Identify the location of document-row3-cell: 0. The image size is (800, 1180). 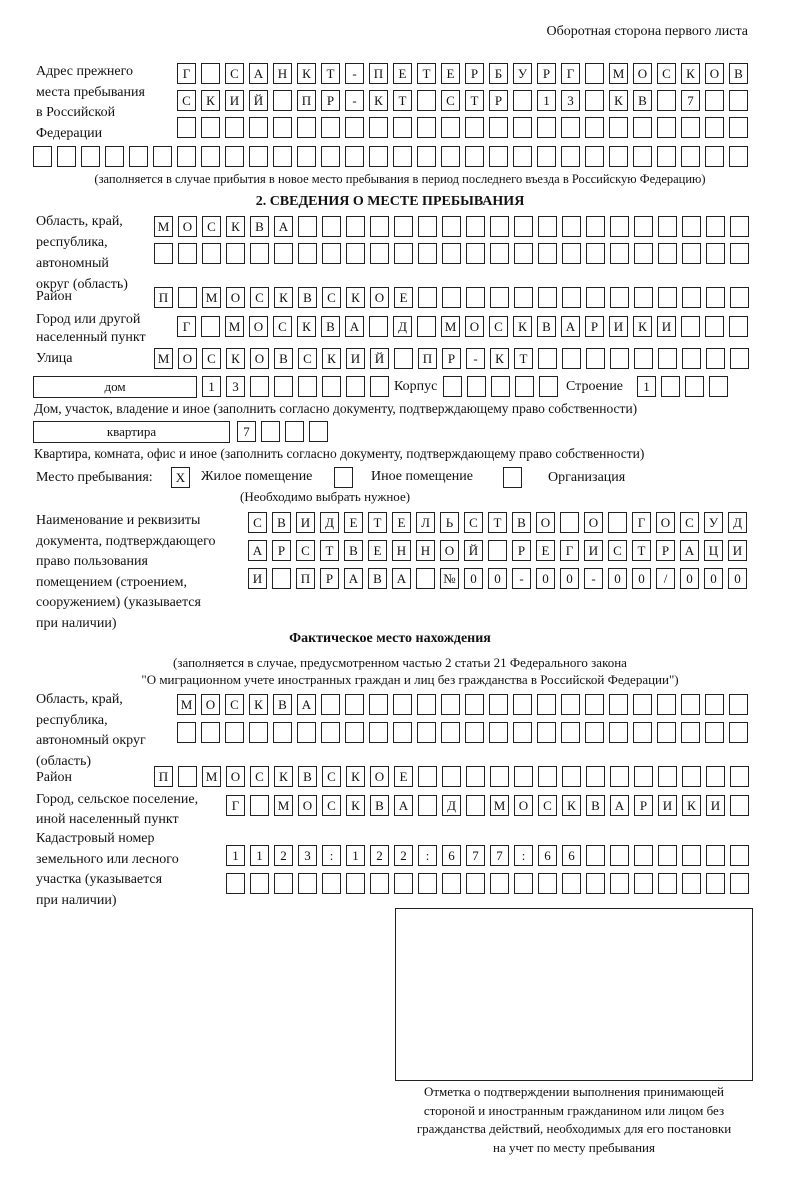
(569, 578).